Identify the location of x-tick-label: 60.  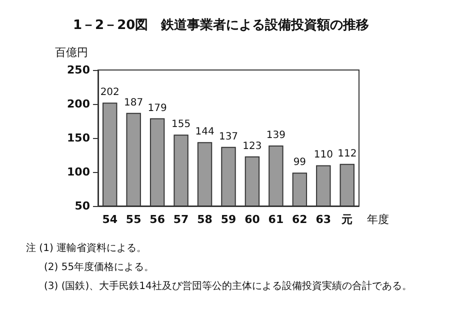
(252, 219).